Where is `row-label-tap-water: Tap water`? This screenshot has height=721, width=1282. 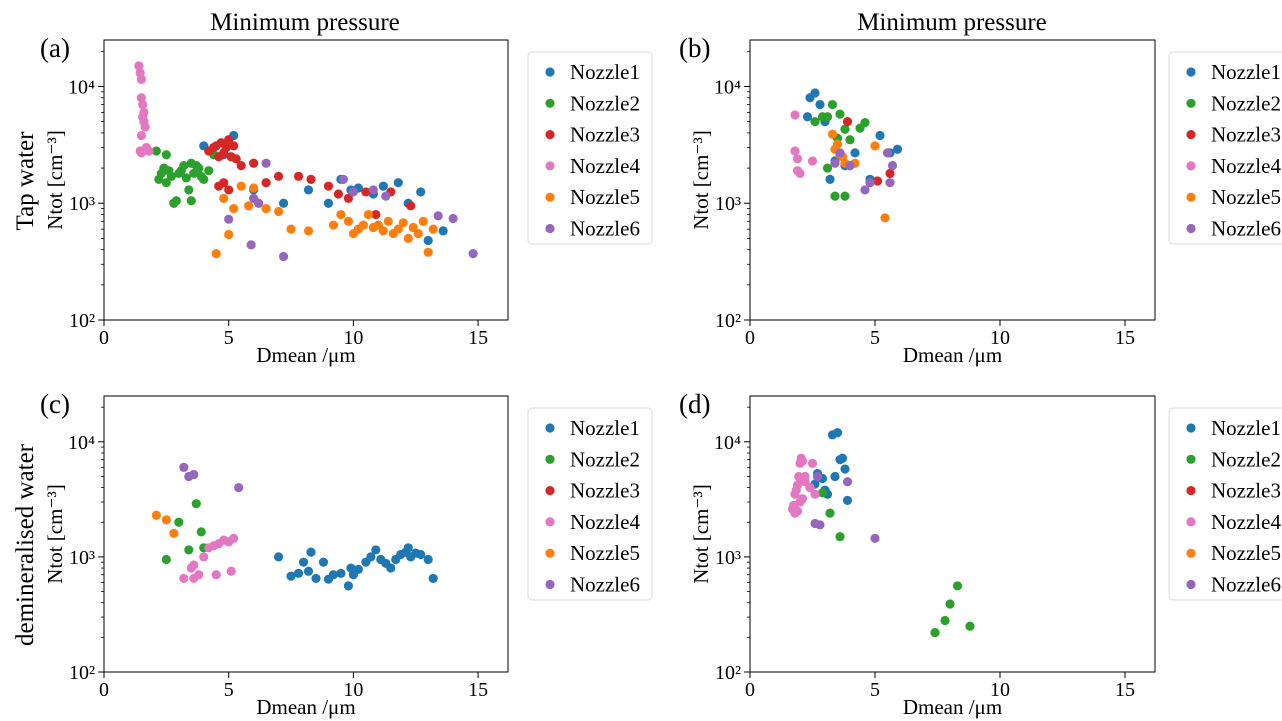
row-label-tap-water: Tap water is located at coordinates (25, 181).